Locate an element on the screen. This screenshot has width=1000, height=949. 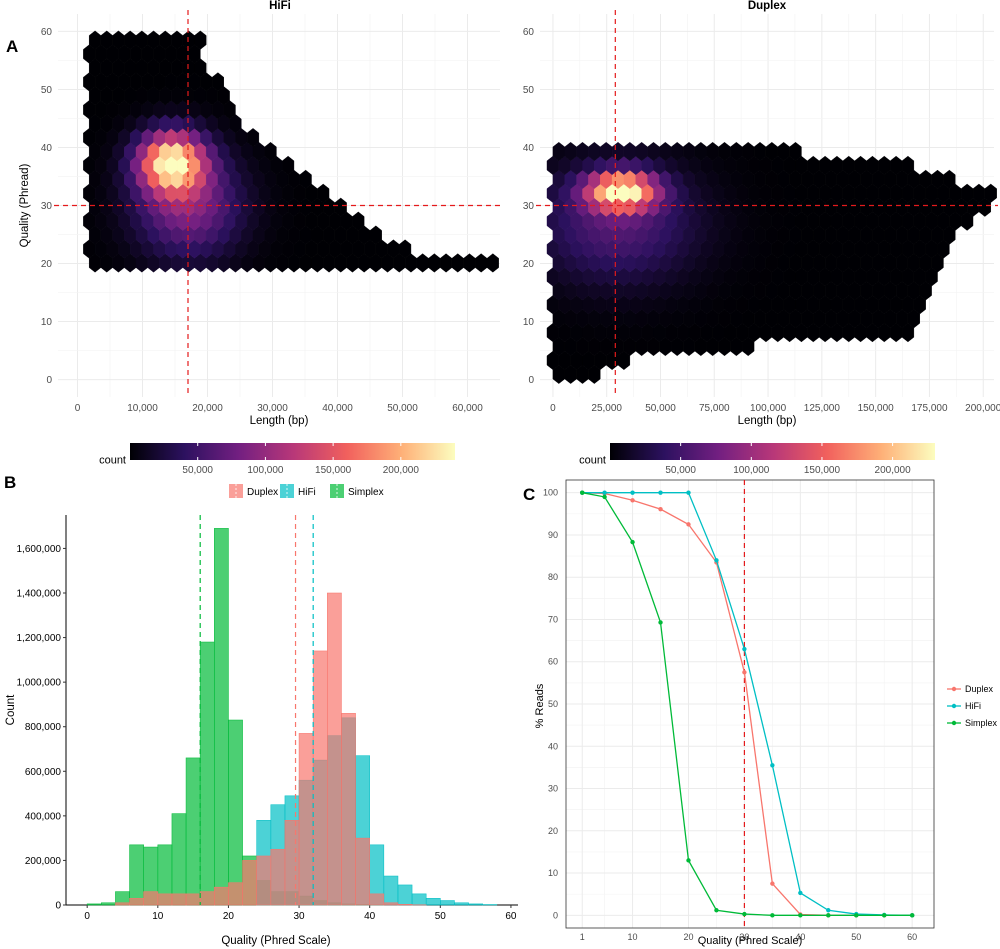
legend-label-hifi: HiFi is located at coordinates (973, 706).